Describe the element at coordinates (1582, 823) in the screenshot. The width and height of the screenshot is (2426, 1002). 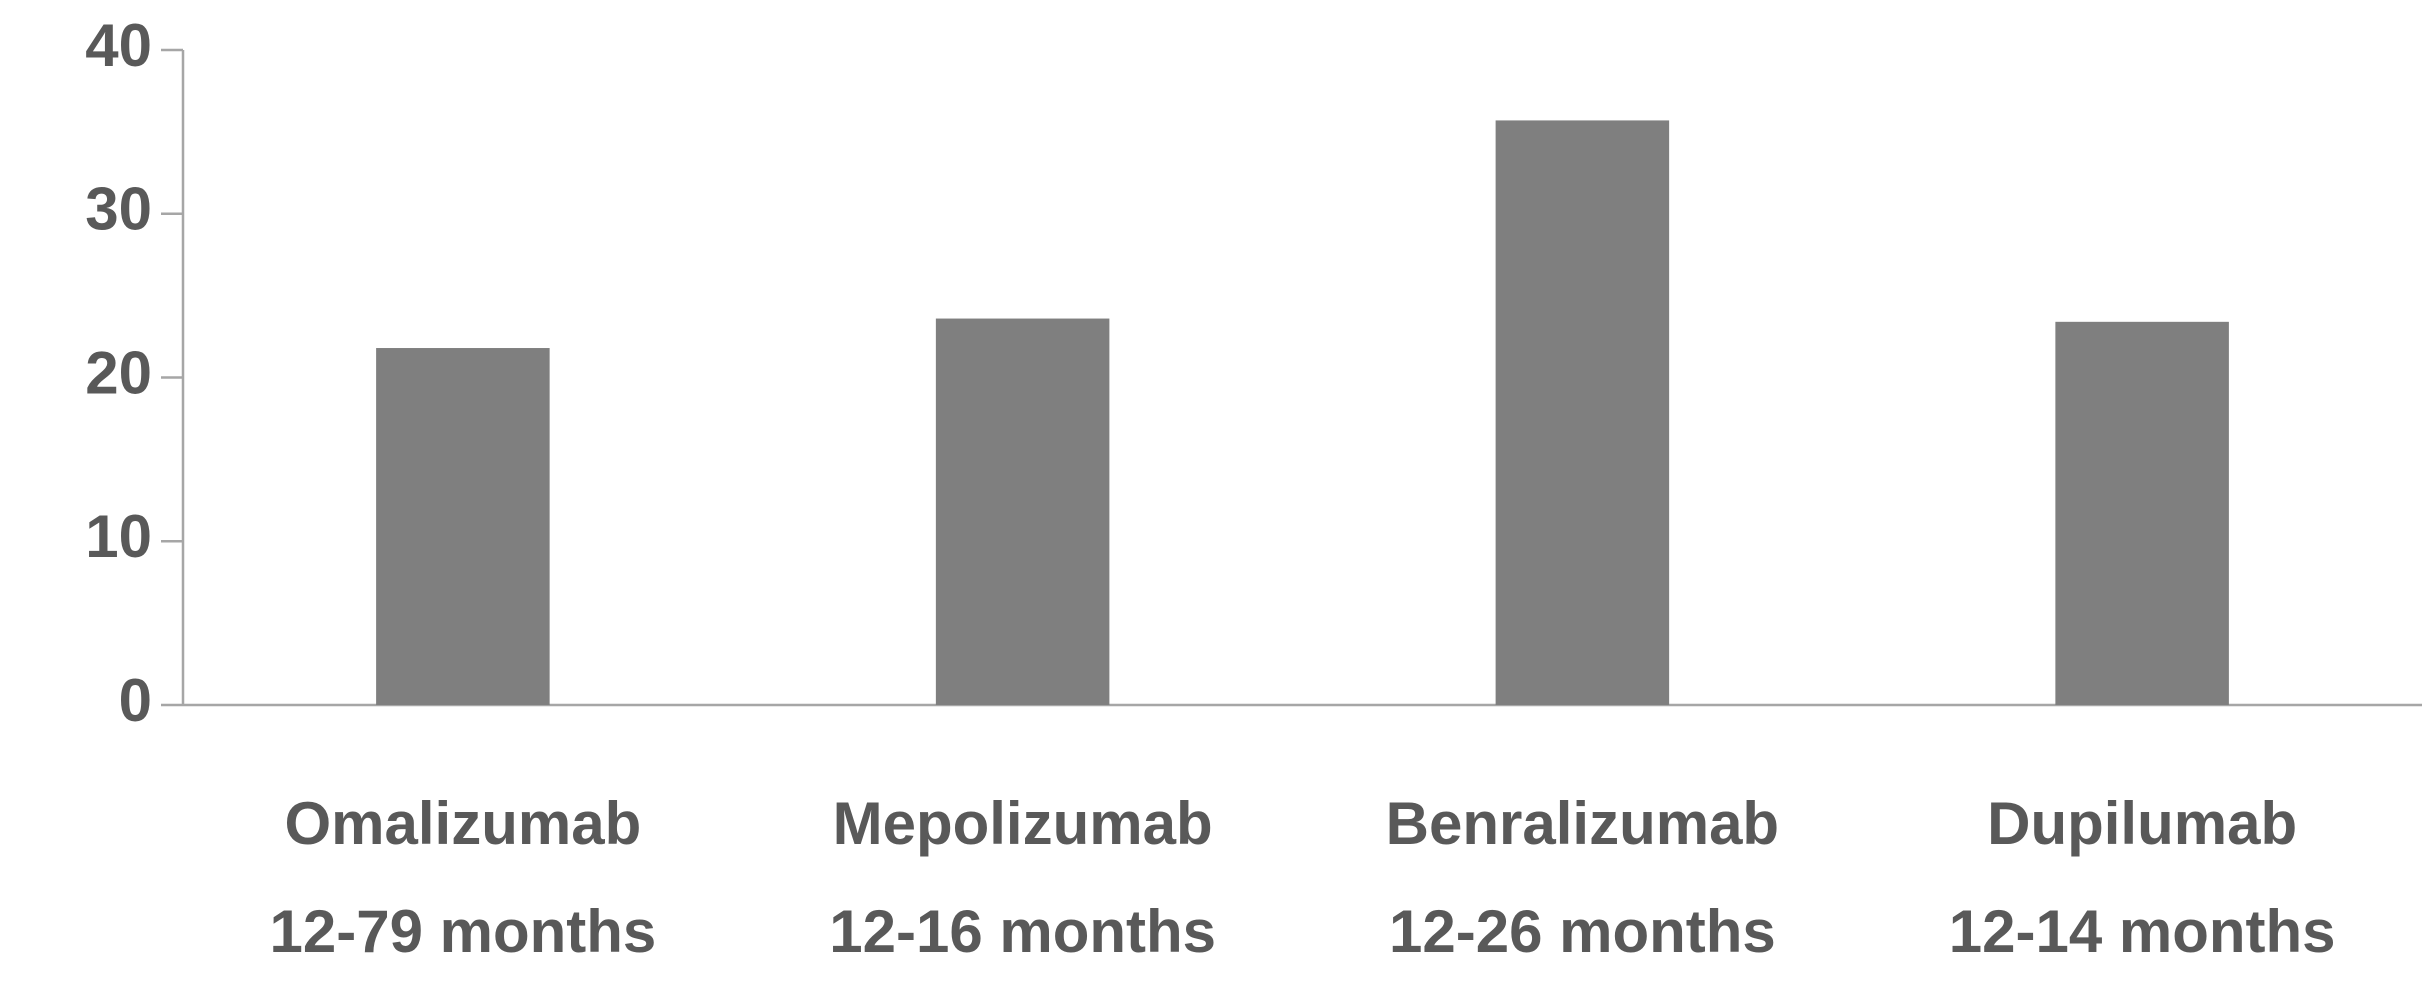
I see `x-tick-label: Benralizumab` at that location.